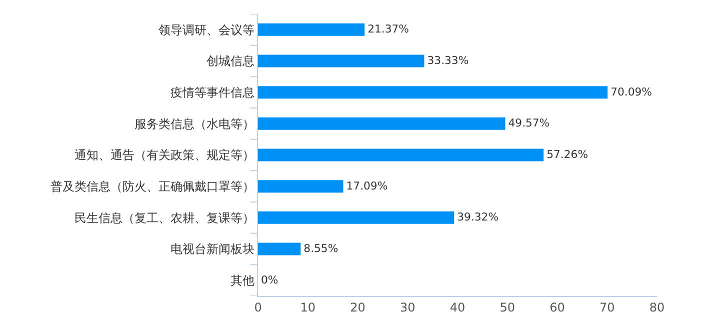 This screenshot has width=701, height=332. Describe the element at coordinates (408, 307) in the screenshot. I see `x-tick-label: 30` at that location.